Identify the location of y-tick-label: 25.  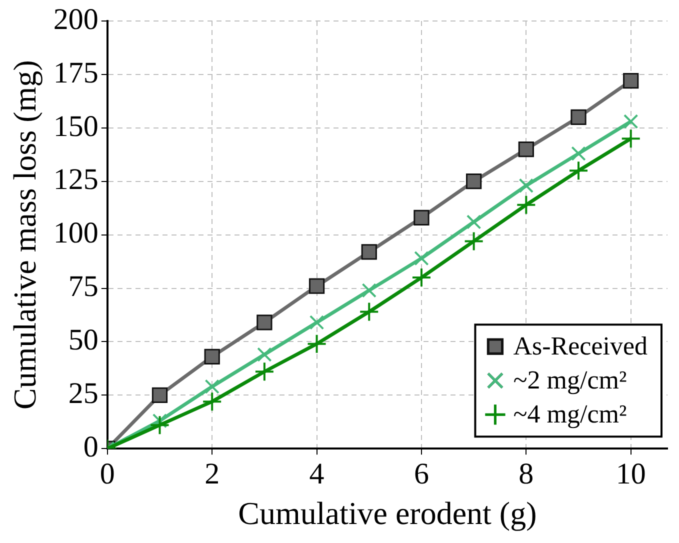
(83, 393).